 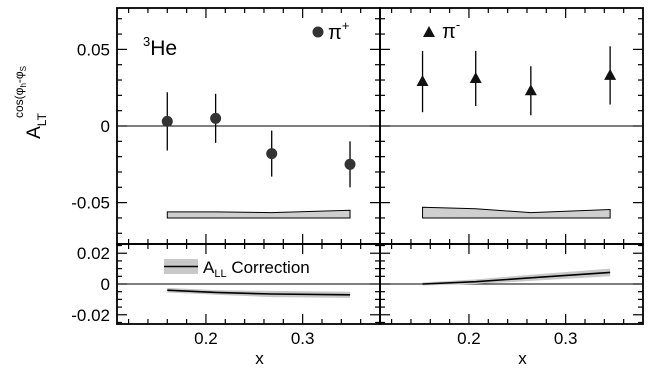 What do you see at coordinates (256, 269) in the screenshot?
I see `legend-label-all-correction: ALL Correction` at bounding box center [256, 269].